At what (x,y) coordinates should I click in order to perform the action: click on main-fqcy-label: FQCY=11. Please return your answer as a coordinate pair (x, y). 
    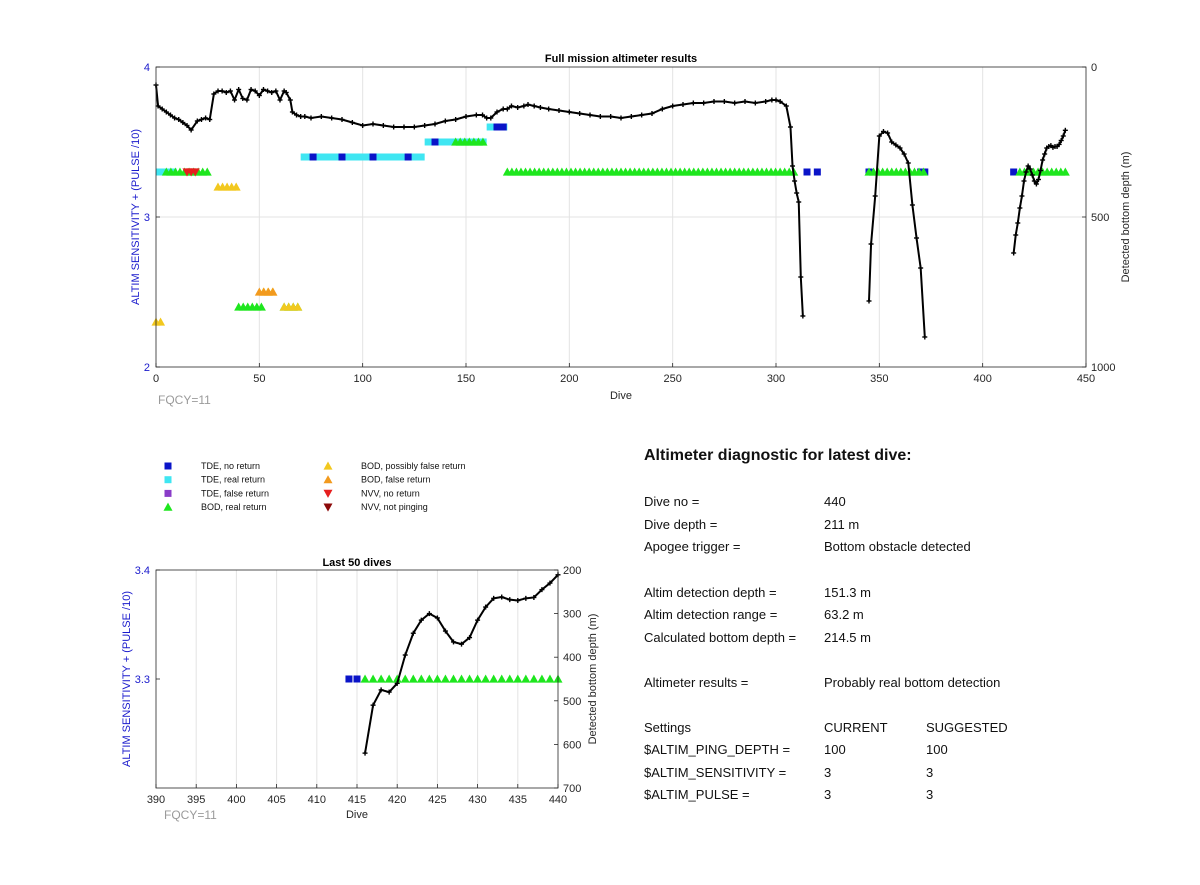
    Looking at the image, I should click on (184, 400).